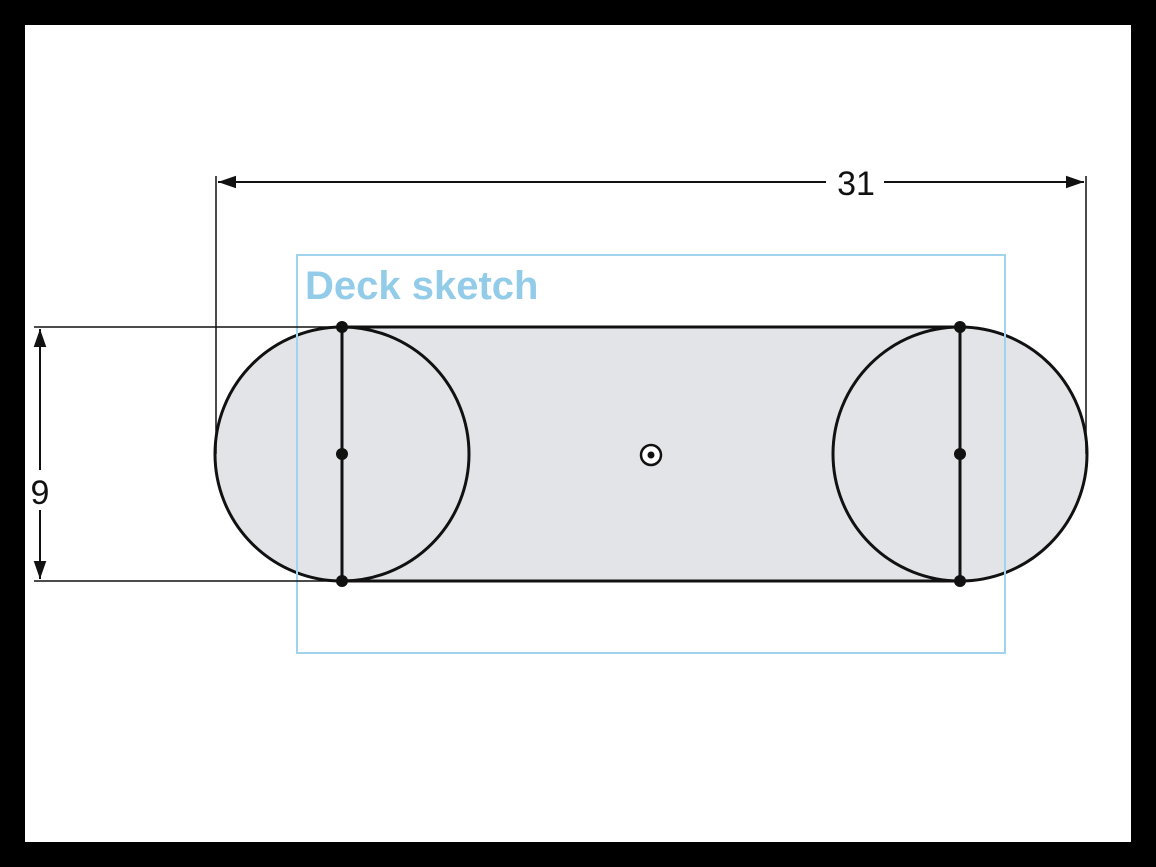 This screenshot has height=867, width=1156. What do you see at coordinates (856, 184) in the screenshot?
I see `length-dimension-value: 31` at bounding box center [856, 184].